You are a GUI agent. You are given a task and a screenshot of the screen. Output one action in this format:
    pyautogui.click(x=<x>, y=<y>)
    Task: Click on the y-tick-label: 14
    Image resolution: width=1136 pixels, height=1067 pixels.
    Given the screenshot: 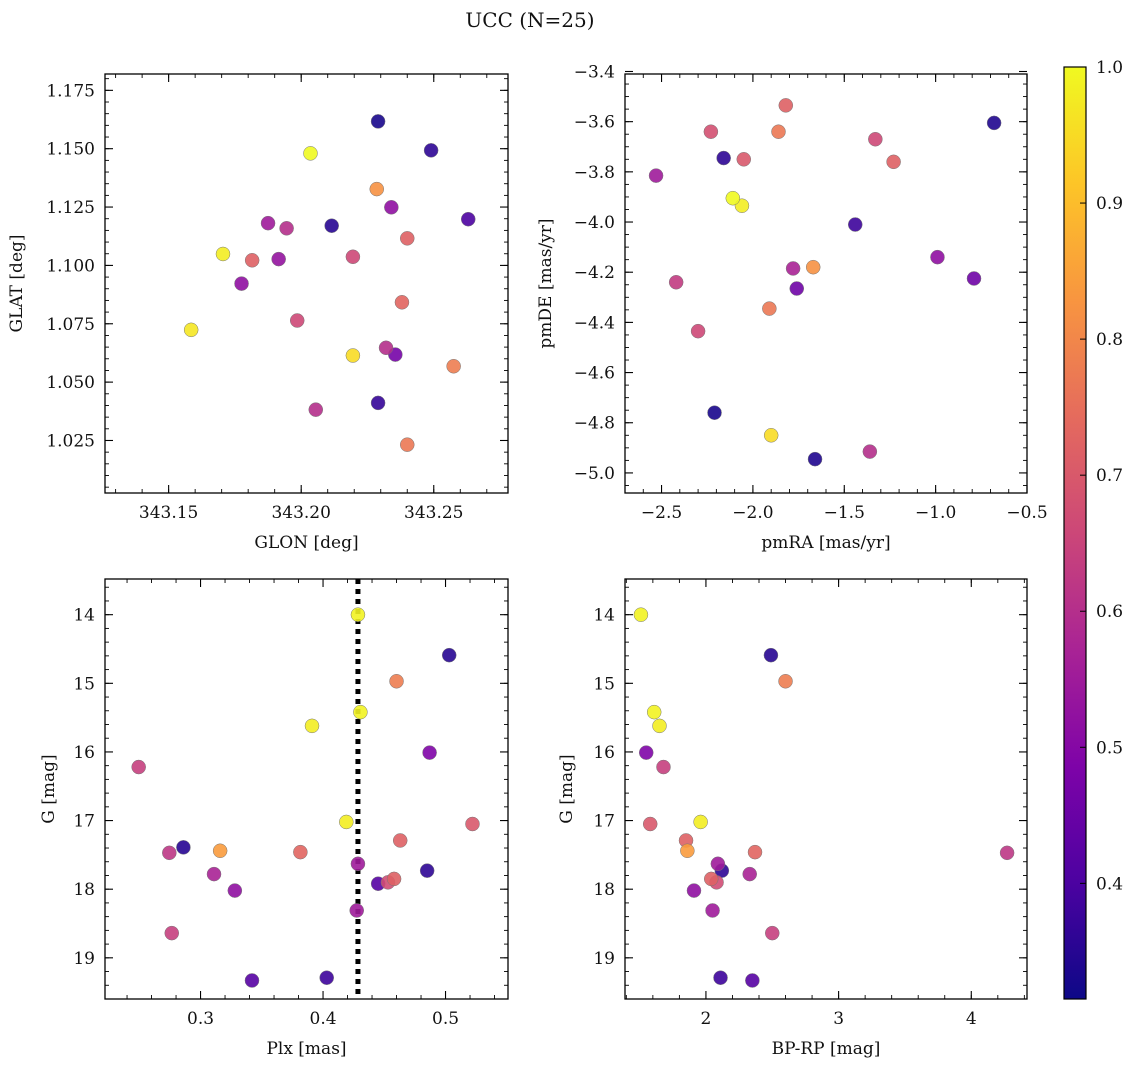 What is the action you would take?
    pyautogui.click(x=84, y=616)
    